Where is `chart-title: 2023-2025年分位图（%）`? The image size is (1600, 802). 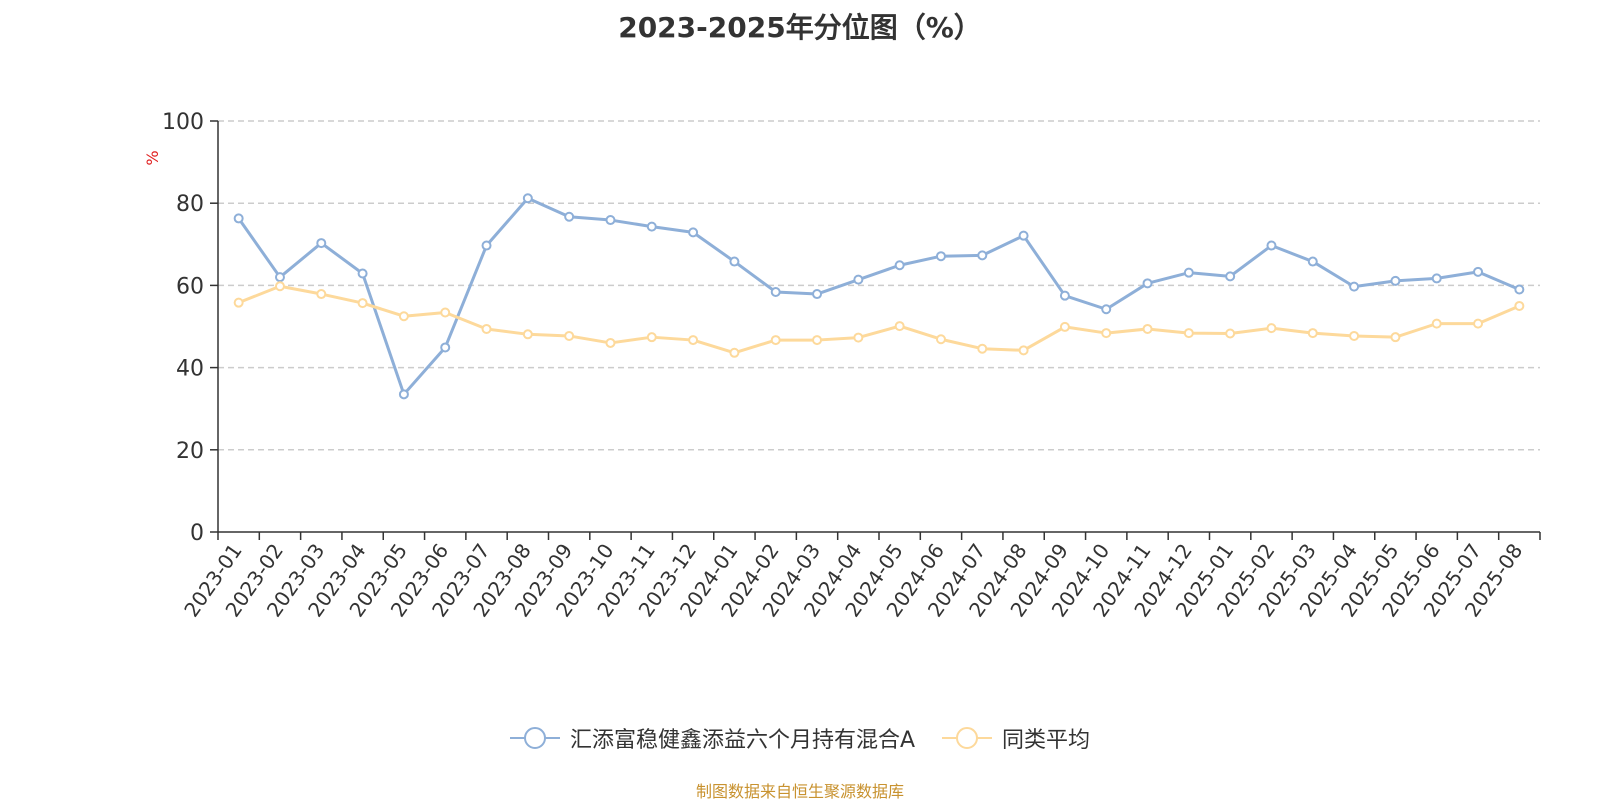
chart-title: 2023-2025年分位图（%） is located at coordinates (800, 27).